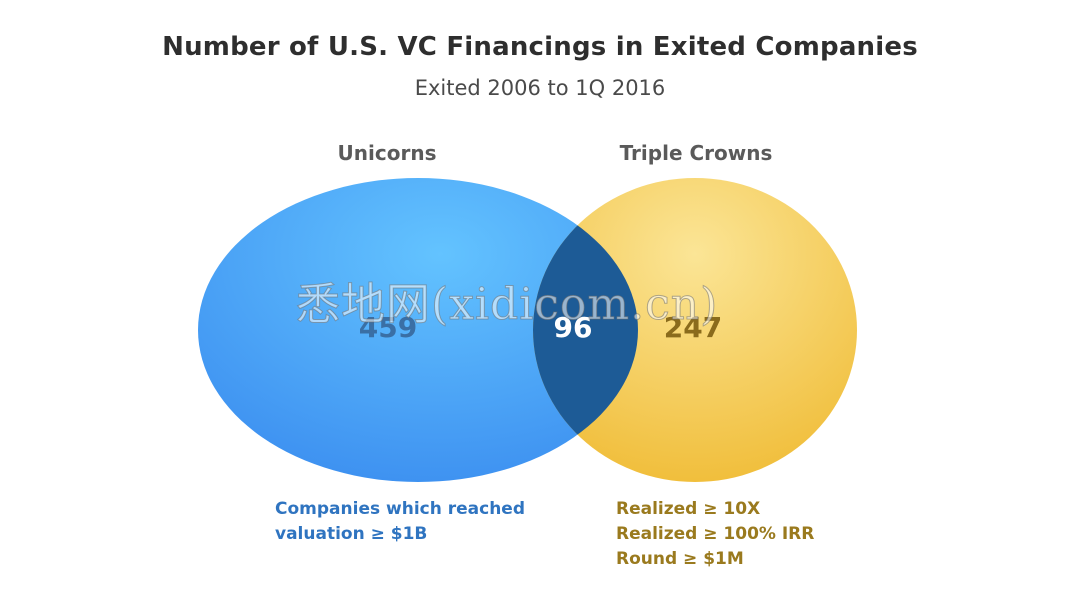 Image resolution: width=1080 pixels, height=607 pixels. What do you see at coordinates (388, 327) in the screenshot?
I see `unicorns-count: 459` at bounding box center [388, 327].